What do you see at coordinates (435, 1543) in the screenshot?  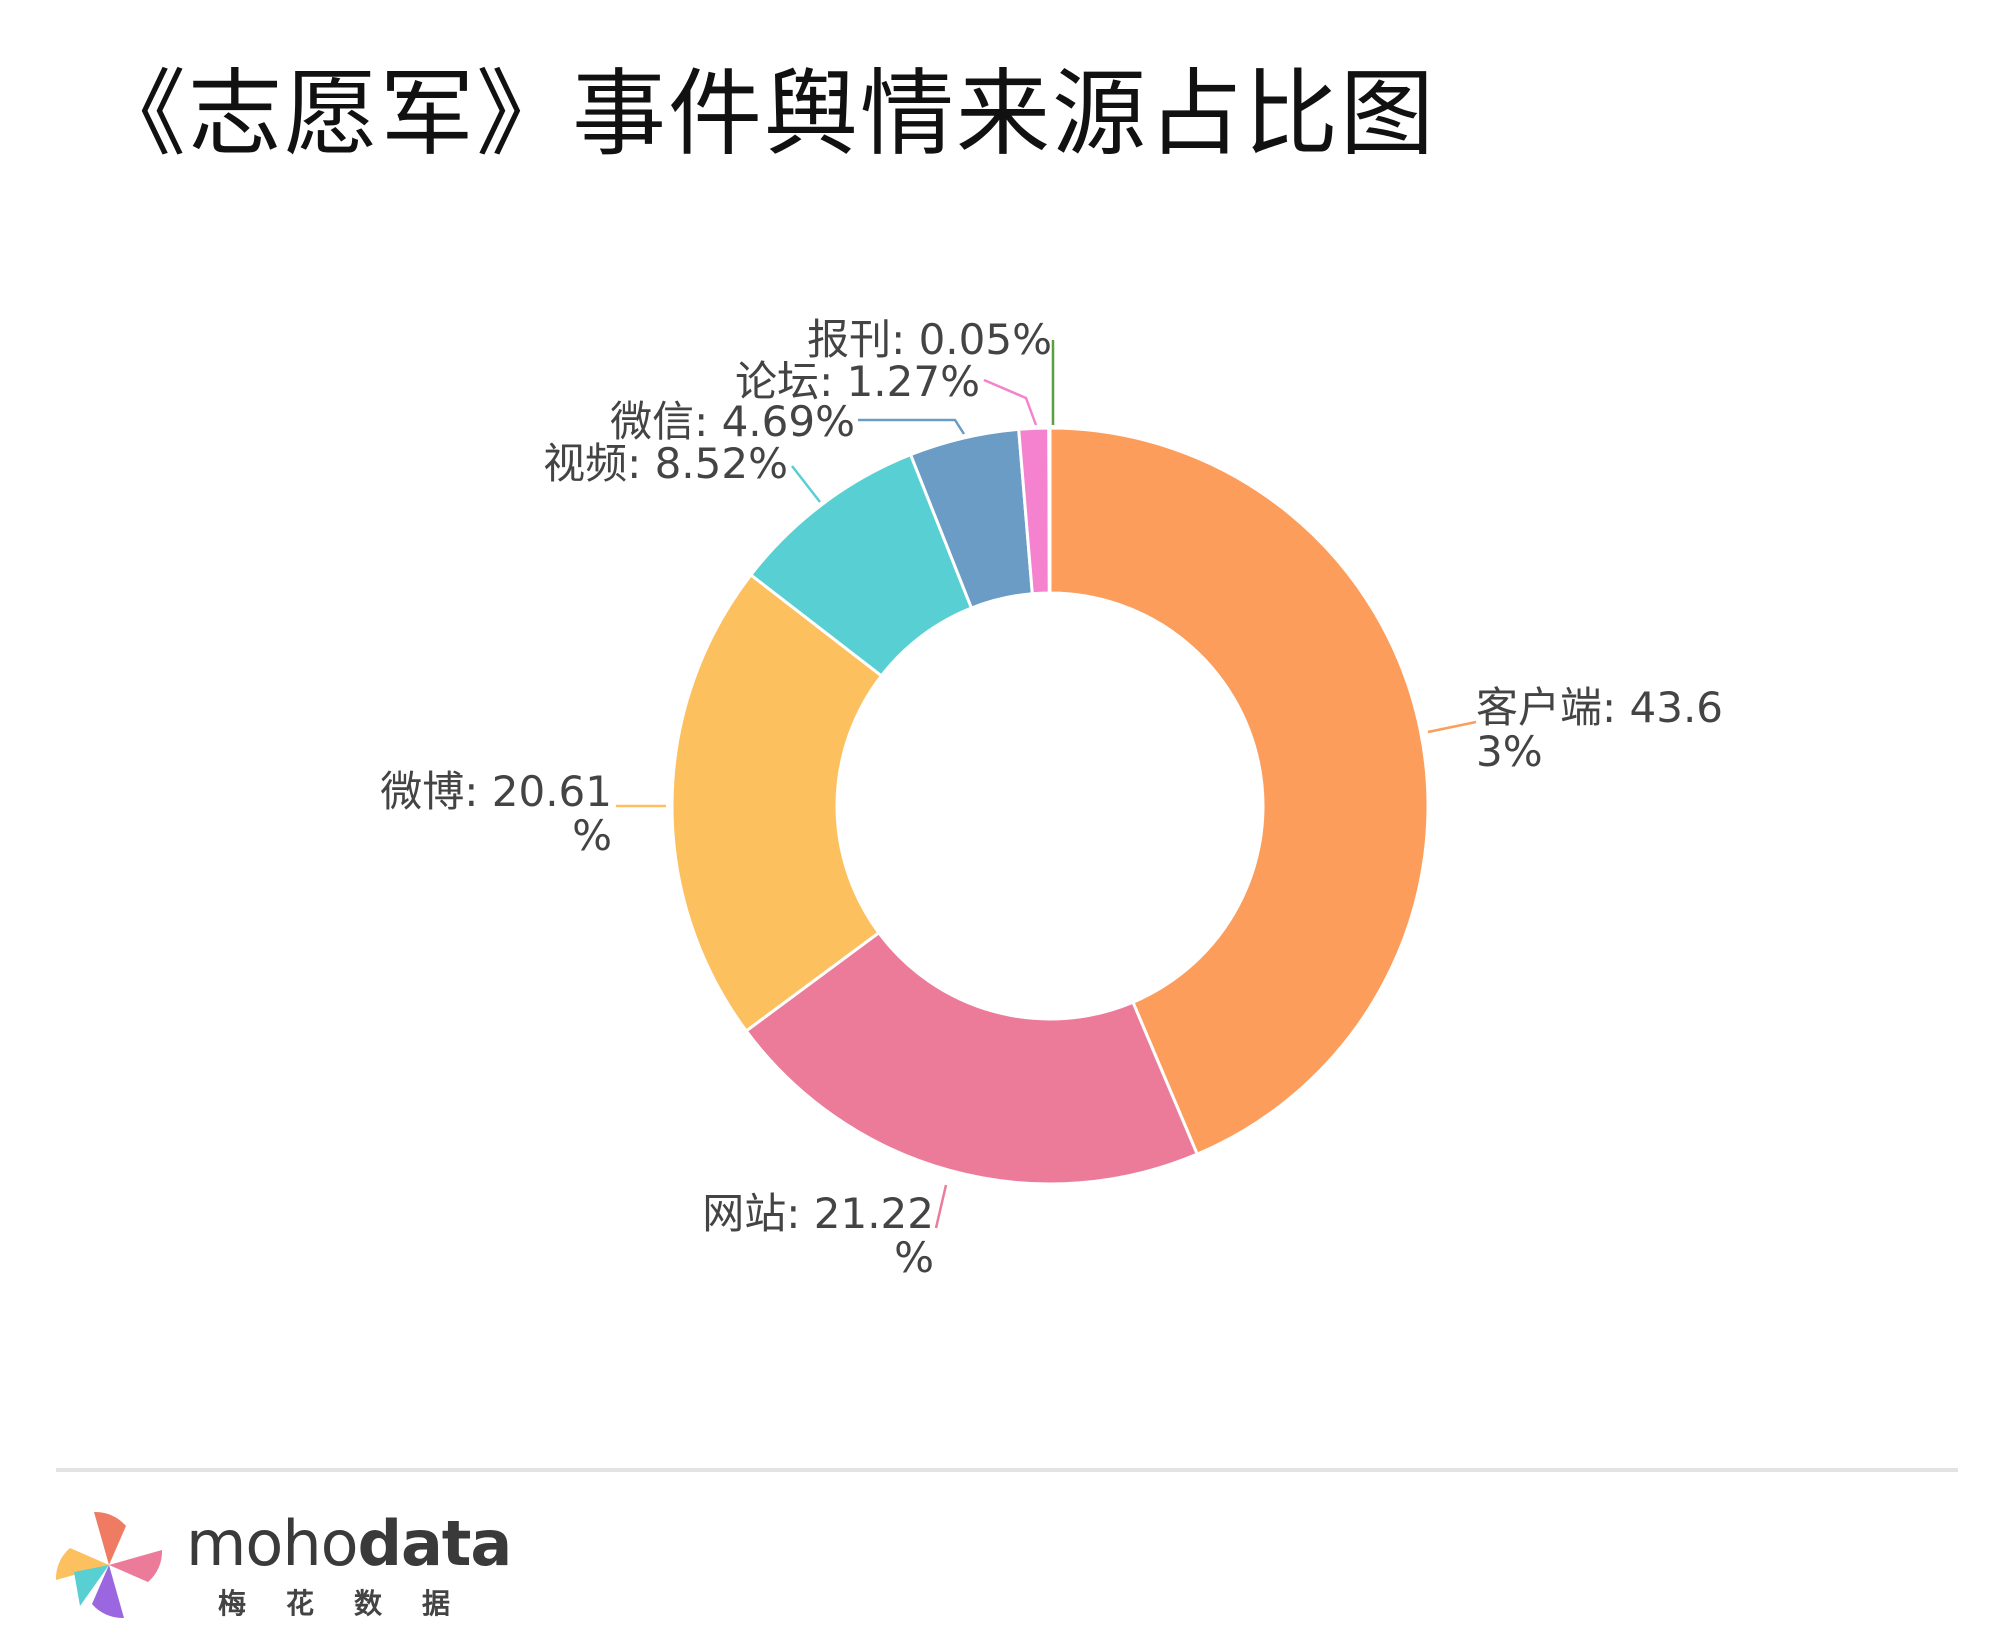 I see `brand-name-bold: data` at bounding box center [435, 1543].